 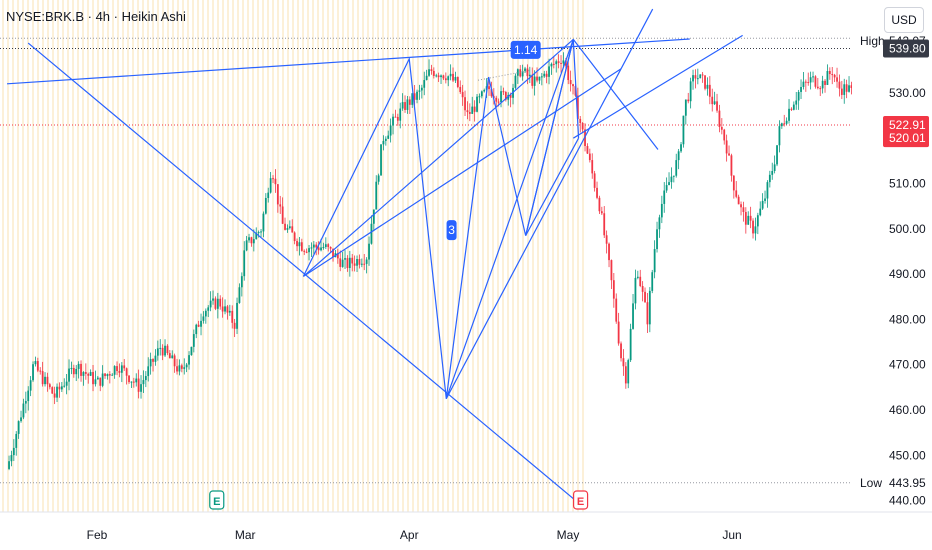 I want to click on annotation-label: 3, so click(x=451, y=230).